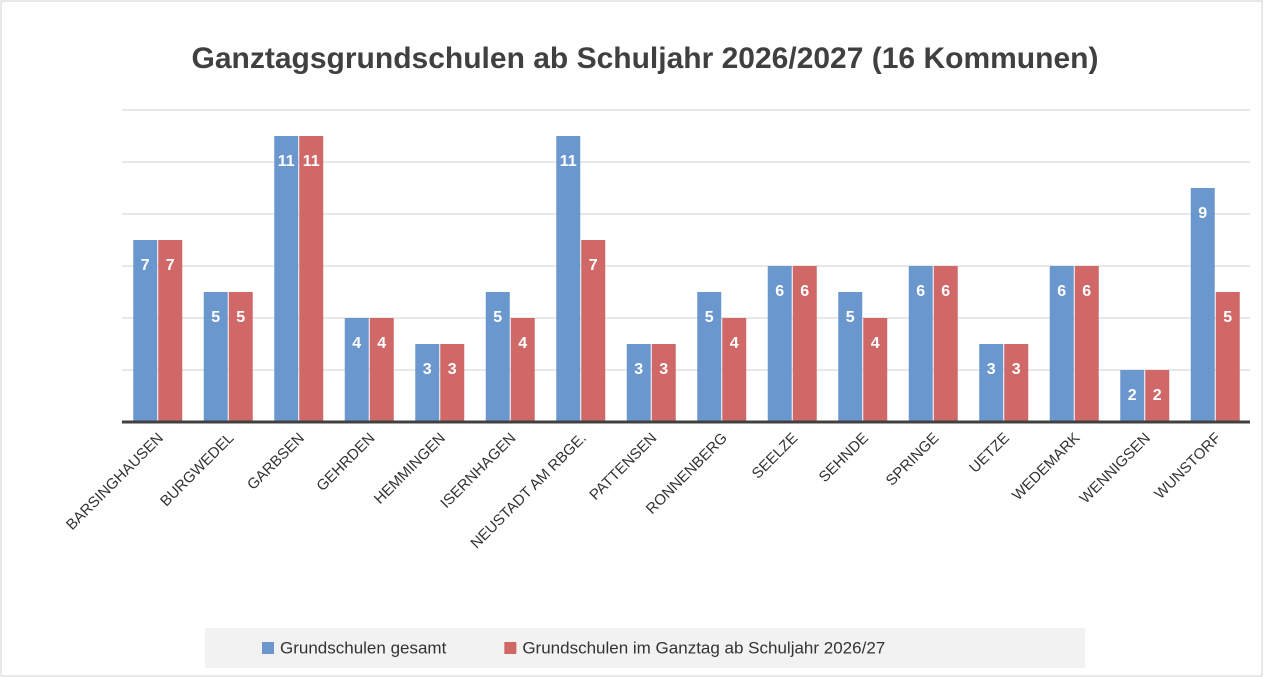 This screenshot has width=1269, height=677. I want to click on data-label: 9, so click(1202, 213).